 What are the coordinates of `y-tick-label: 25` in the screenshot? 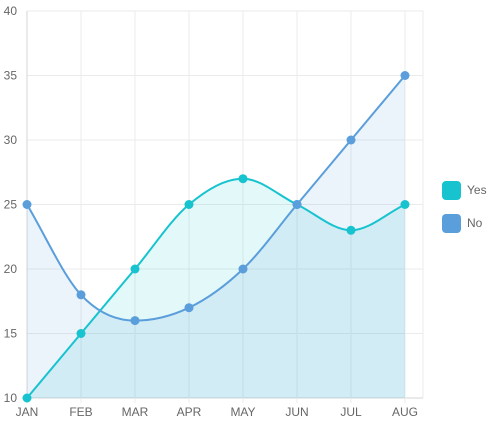 It's located at (11, 205).